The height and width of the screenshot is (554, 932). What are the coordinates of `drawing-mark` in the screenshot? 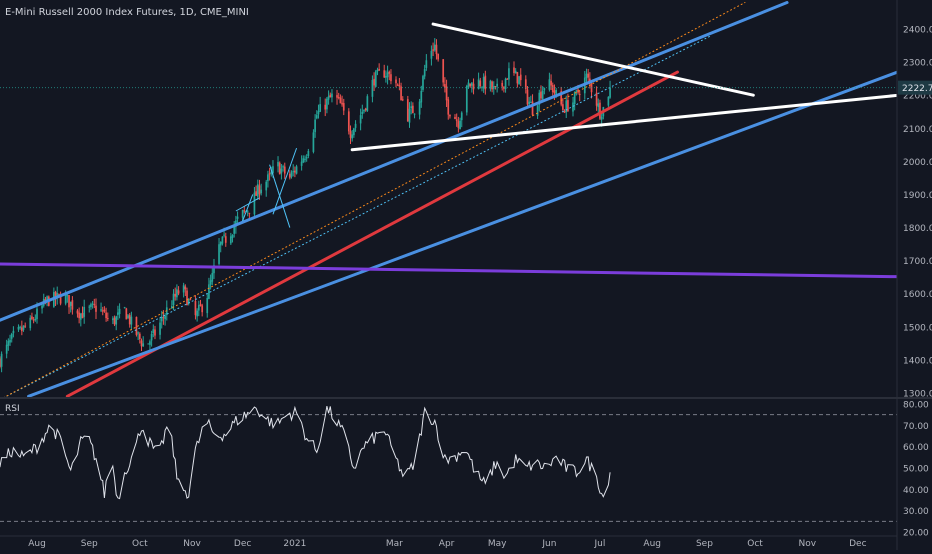 It's located at (248, 208).